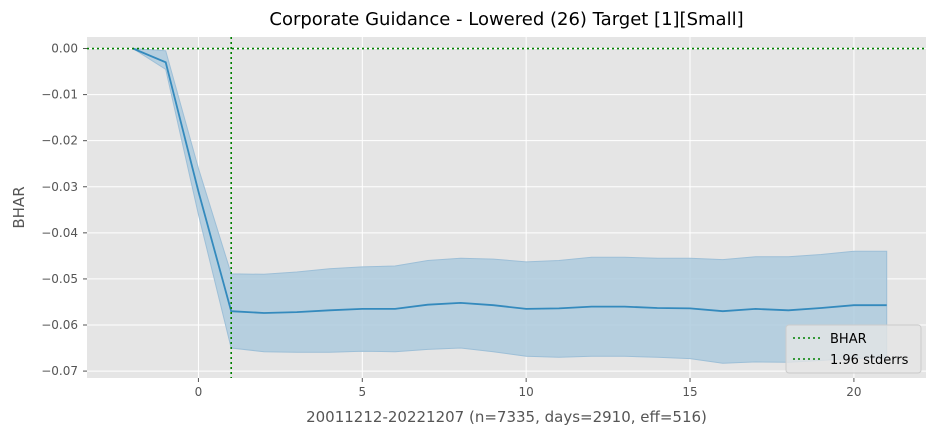 The width and height of the screenshot is (936, 436). I want to click on x-tick-label: 15, so click(689, 392).